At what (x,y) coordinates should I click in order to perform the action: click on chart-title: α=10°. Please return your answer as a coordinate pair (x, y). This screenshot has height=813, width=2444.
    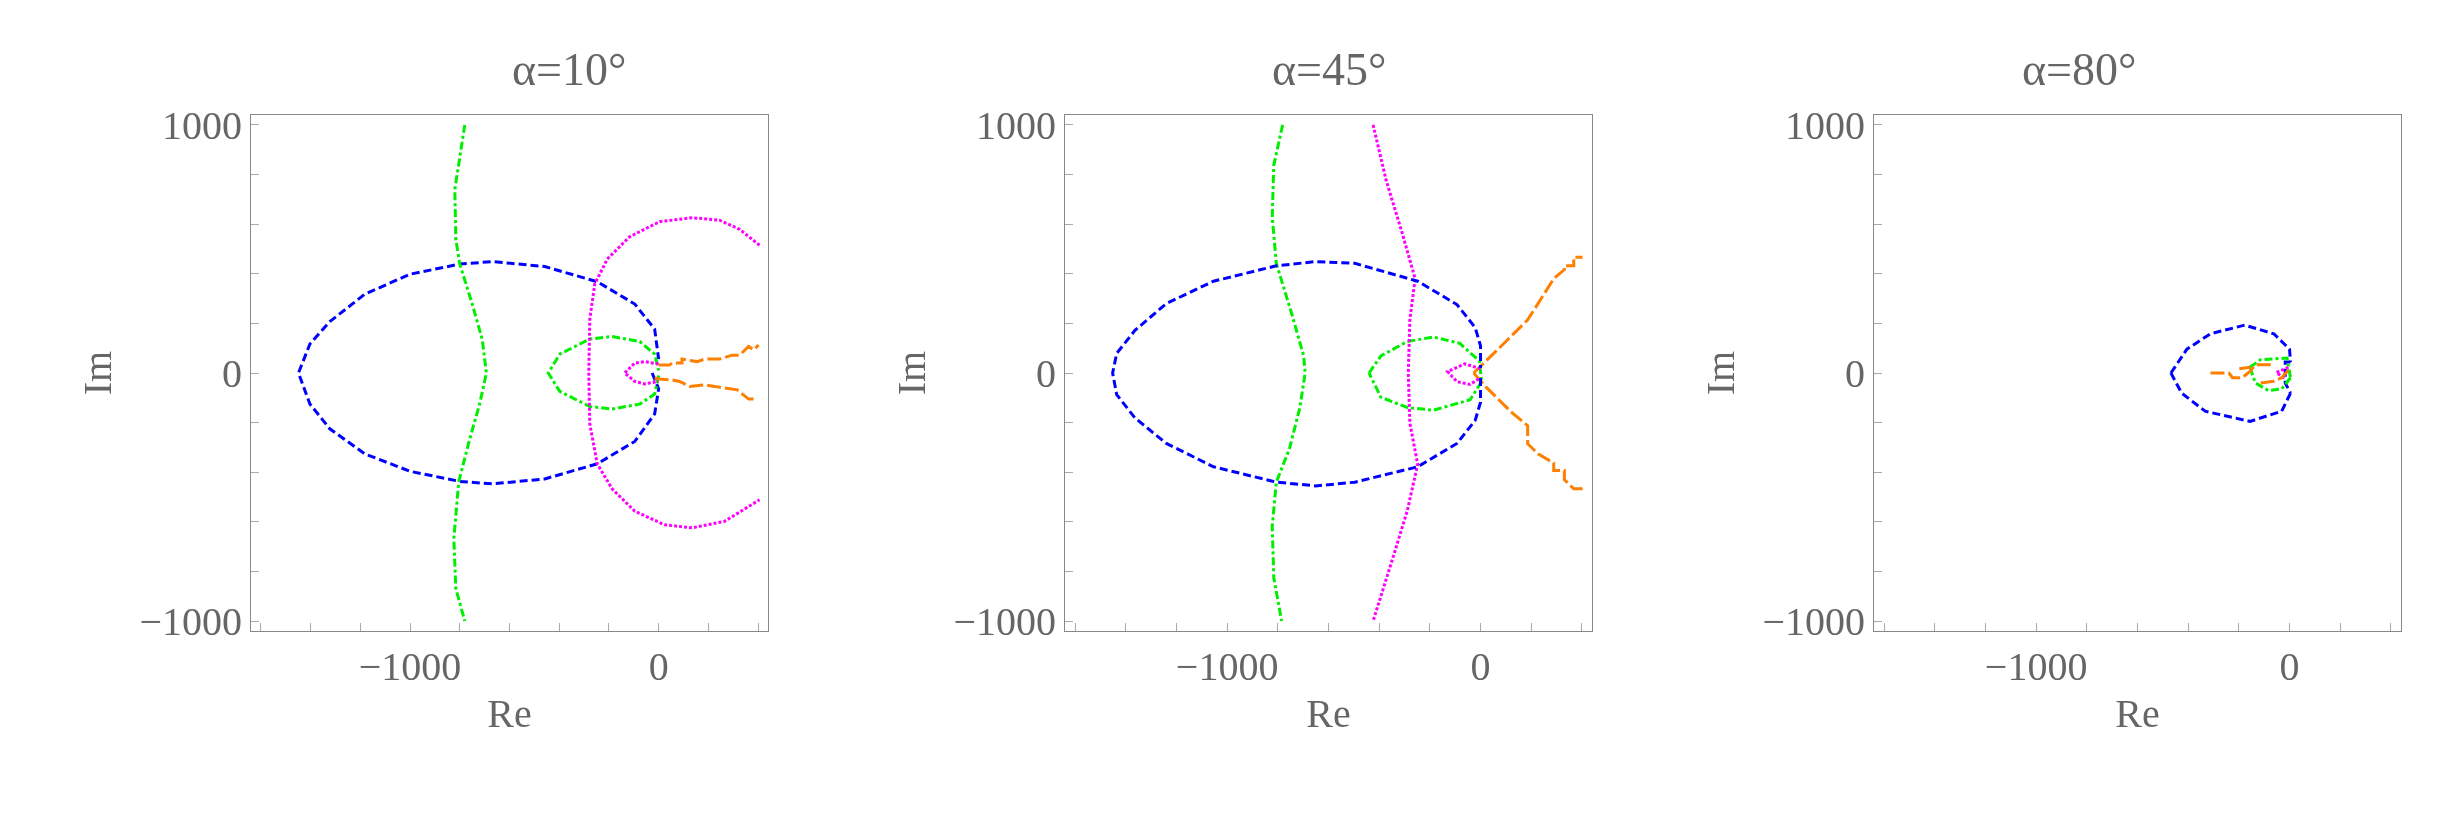
    Looking at the image, I should click on (569, 69).